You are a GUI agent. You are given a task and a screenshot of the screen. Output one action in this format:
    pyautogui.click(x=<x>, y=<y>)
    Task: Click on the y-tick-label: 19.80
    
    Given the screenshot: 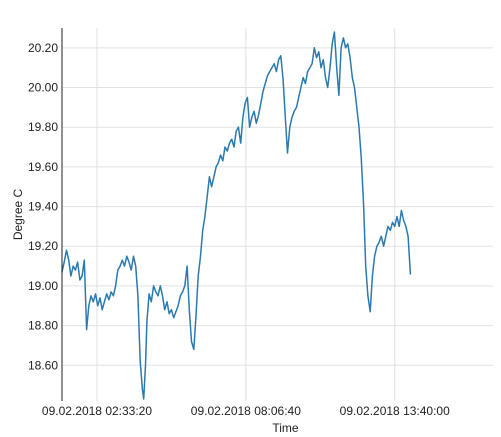 What is the action you would take?
    pyautogui.click(x=43, y=127)
    